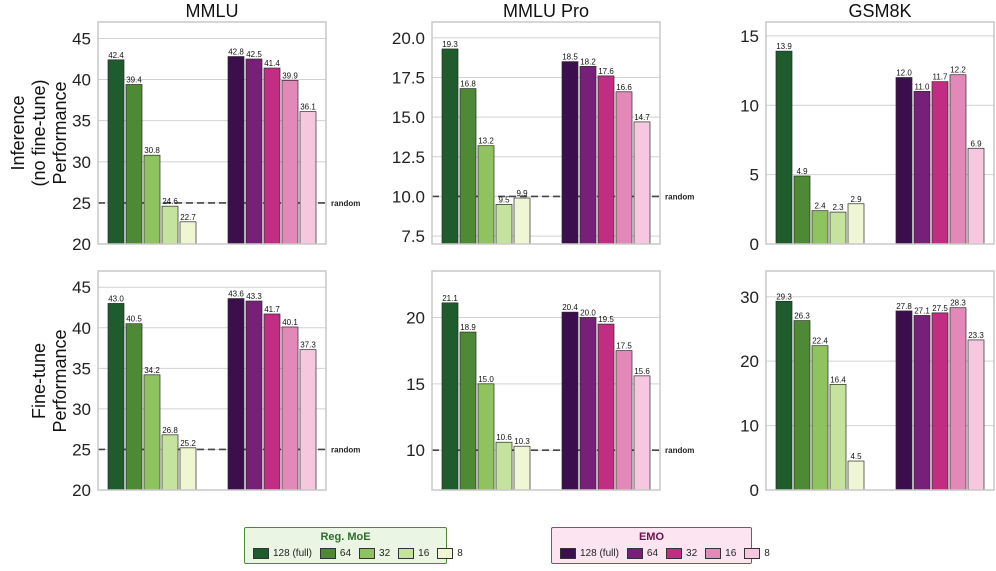 The image size is (996, 571). What do you see at coordinates (415, 317) in the screenshot?
I see `finetune-mmlu-pro-y-tick-label: 20` at bounding box center [415, 317].